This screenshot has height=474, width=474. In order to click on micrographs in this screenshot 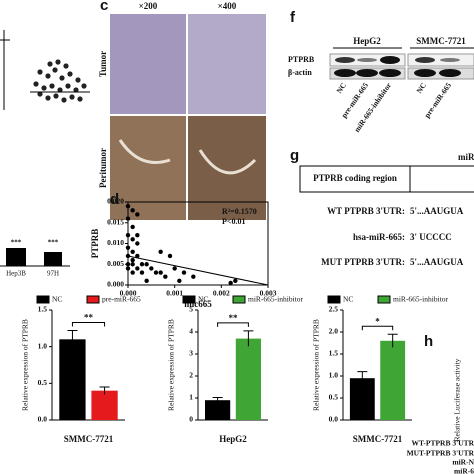, I will do `click(188, 117)`.